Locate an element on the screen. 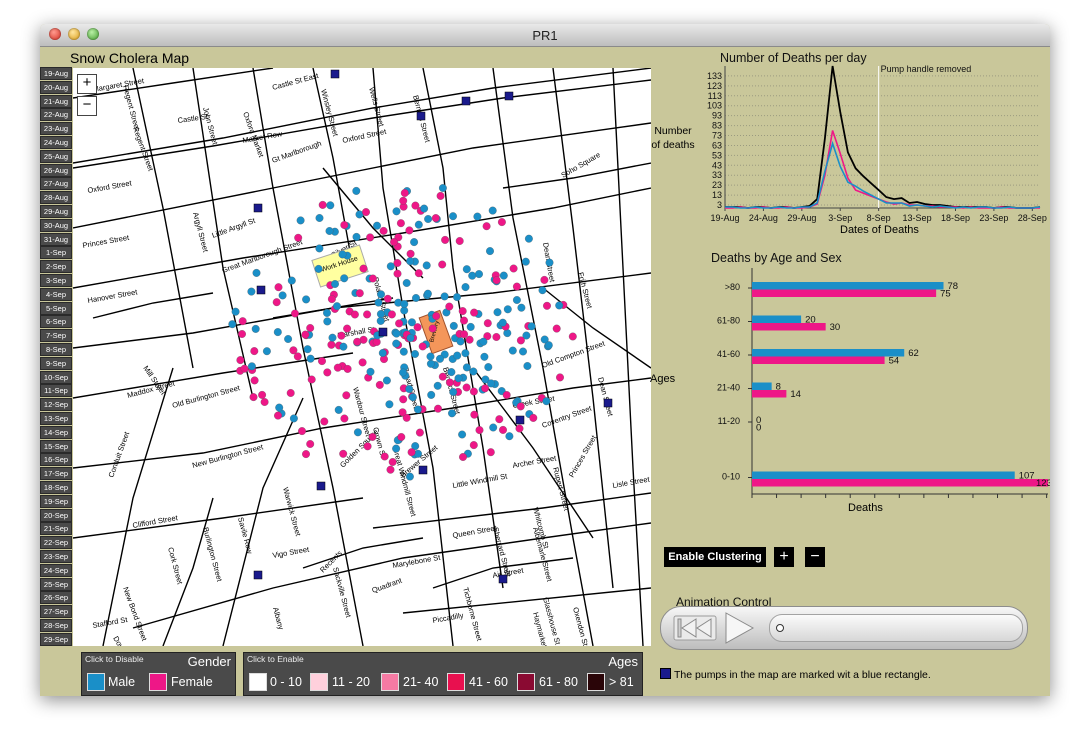 This screenshot has width=1090, height=752. date-button-1-sep: 1-Sep is located at coordinates (56, 253).